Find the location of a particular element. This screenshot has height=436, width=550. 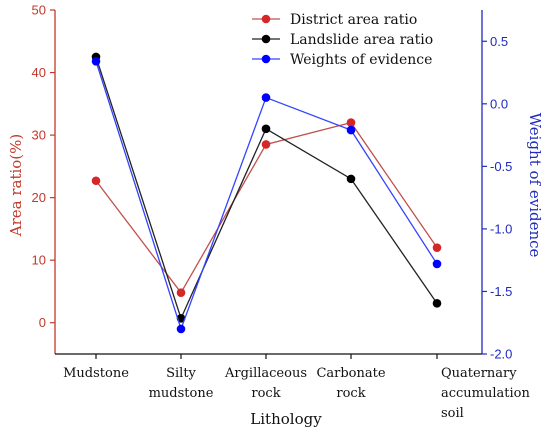

x-tick-label-line: mudstone is located at coordinates (181, 393).